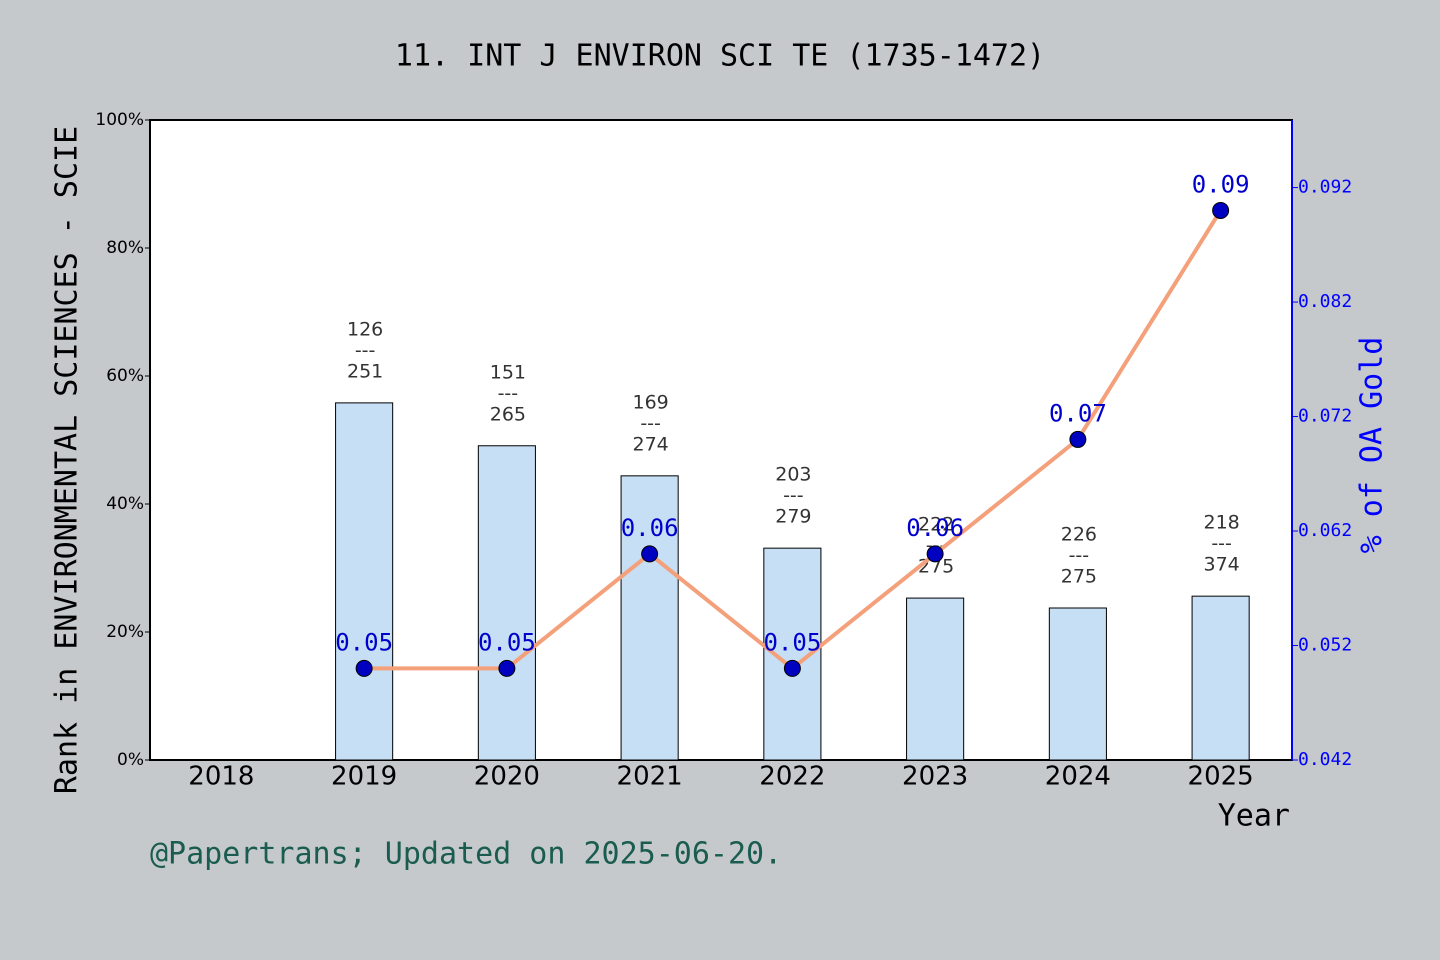  What do you see at coordinates (1221, 523) in the screenshot?
I see `rank-label: 218` at bounding box center [1221, 523].